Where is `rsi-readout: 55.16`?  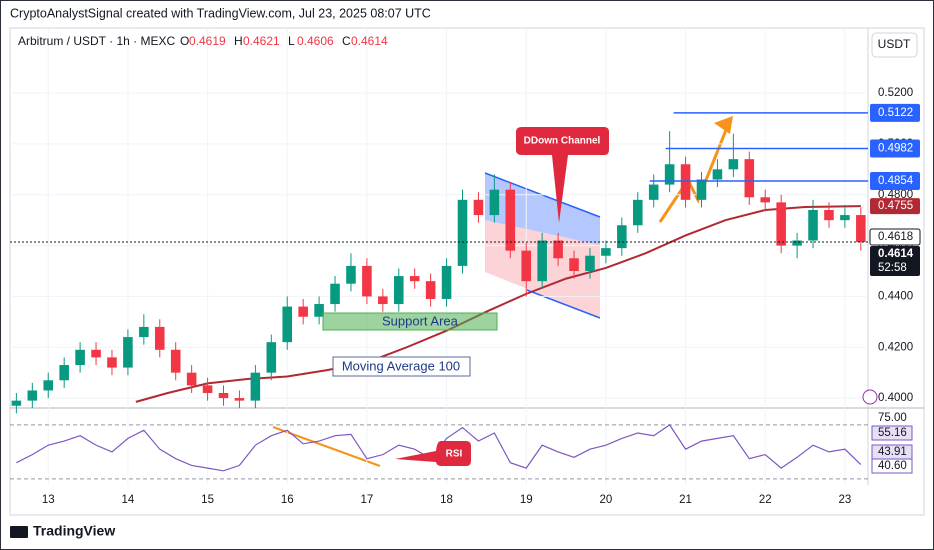 rsi-readout: 55.16 is located at coordinates (892, 433).